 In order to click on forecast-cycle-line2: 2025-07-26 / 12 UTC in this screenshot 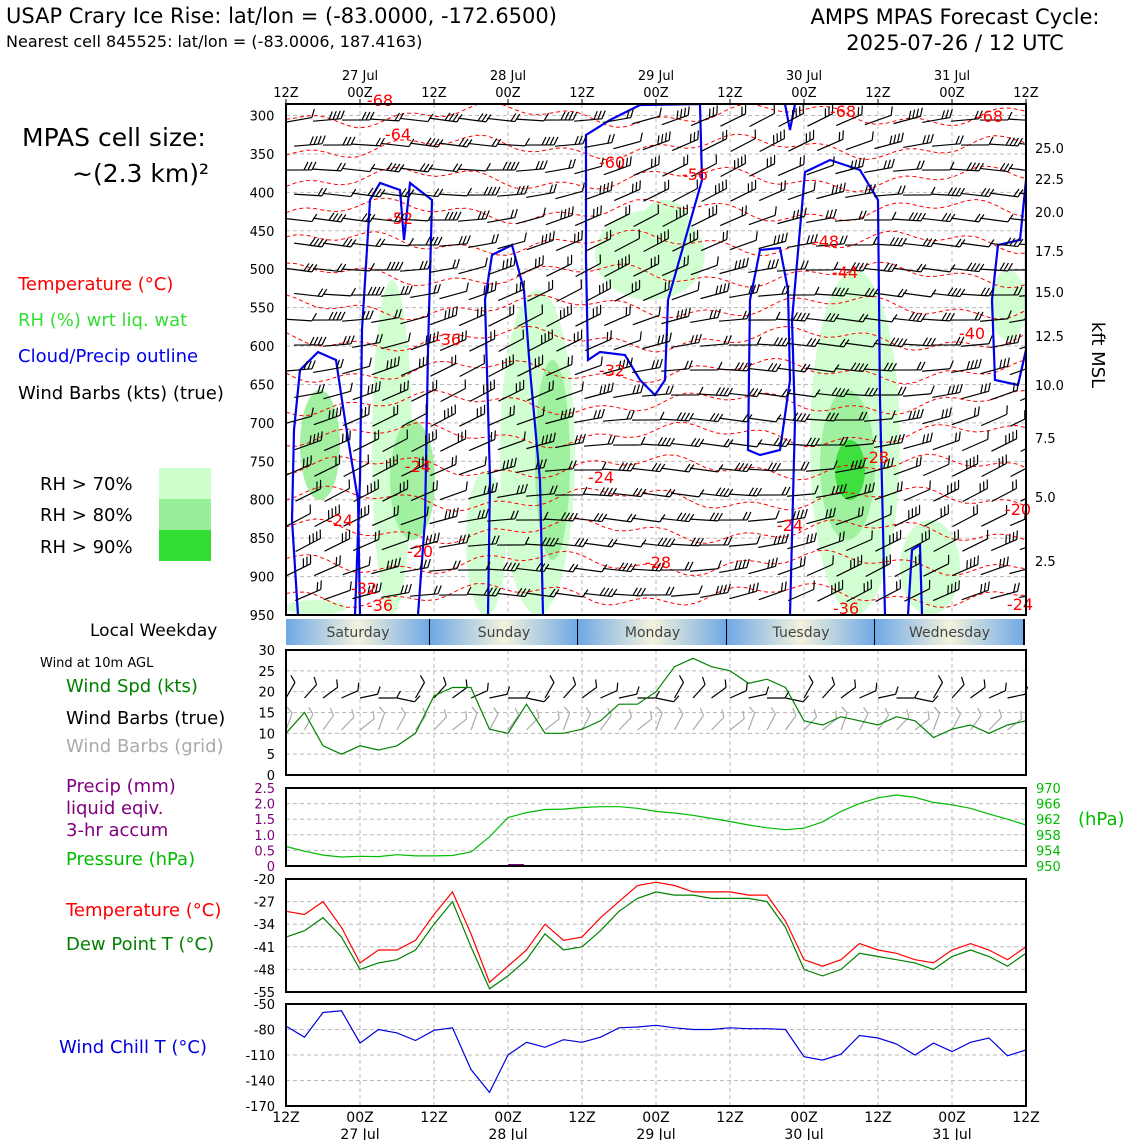, I will do `click(955, 43)`.